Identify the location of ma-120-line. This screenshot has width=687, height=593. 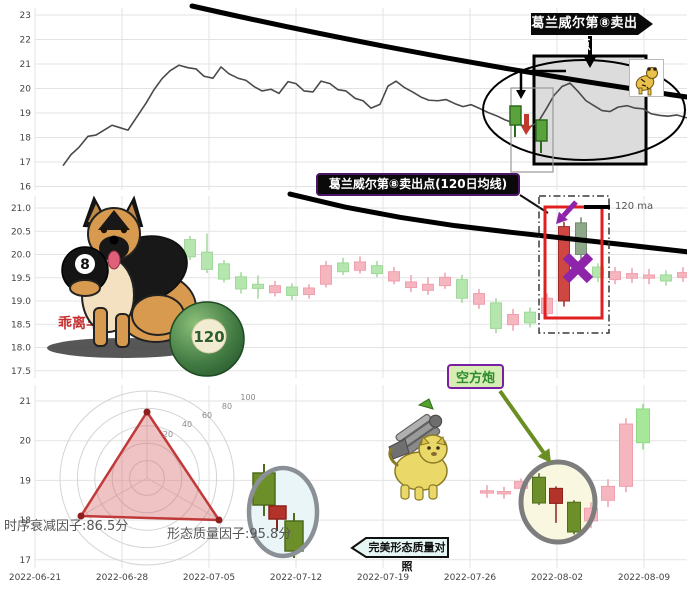
(487, 223).